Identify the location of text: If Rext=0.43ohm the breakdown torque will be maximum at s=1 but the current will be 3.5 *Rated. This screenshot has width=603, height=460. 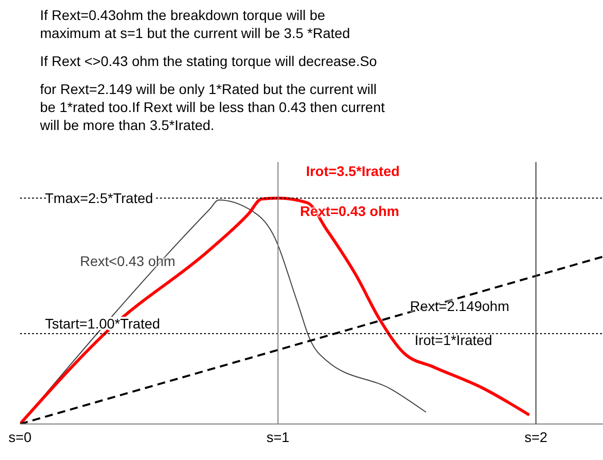
(195, 24).